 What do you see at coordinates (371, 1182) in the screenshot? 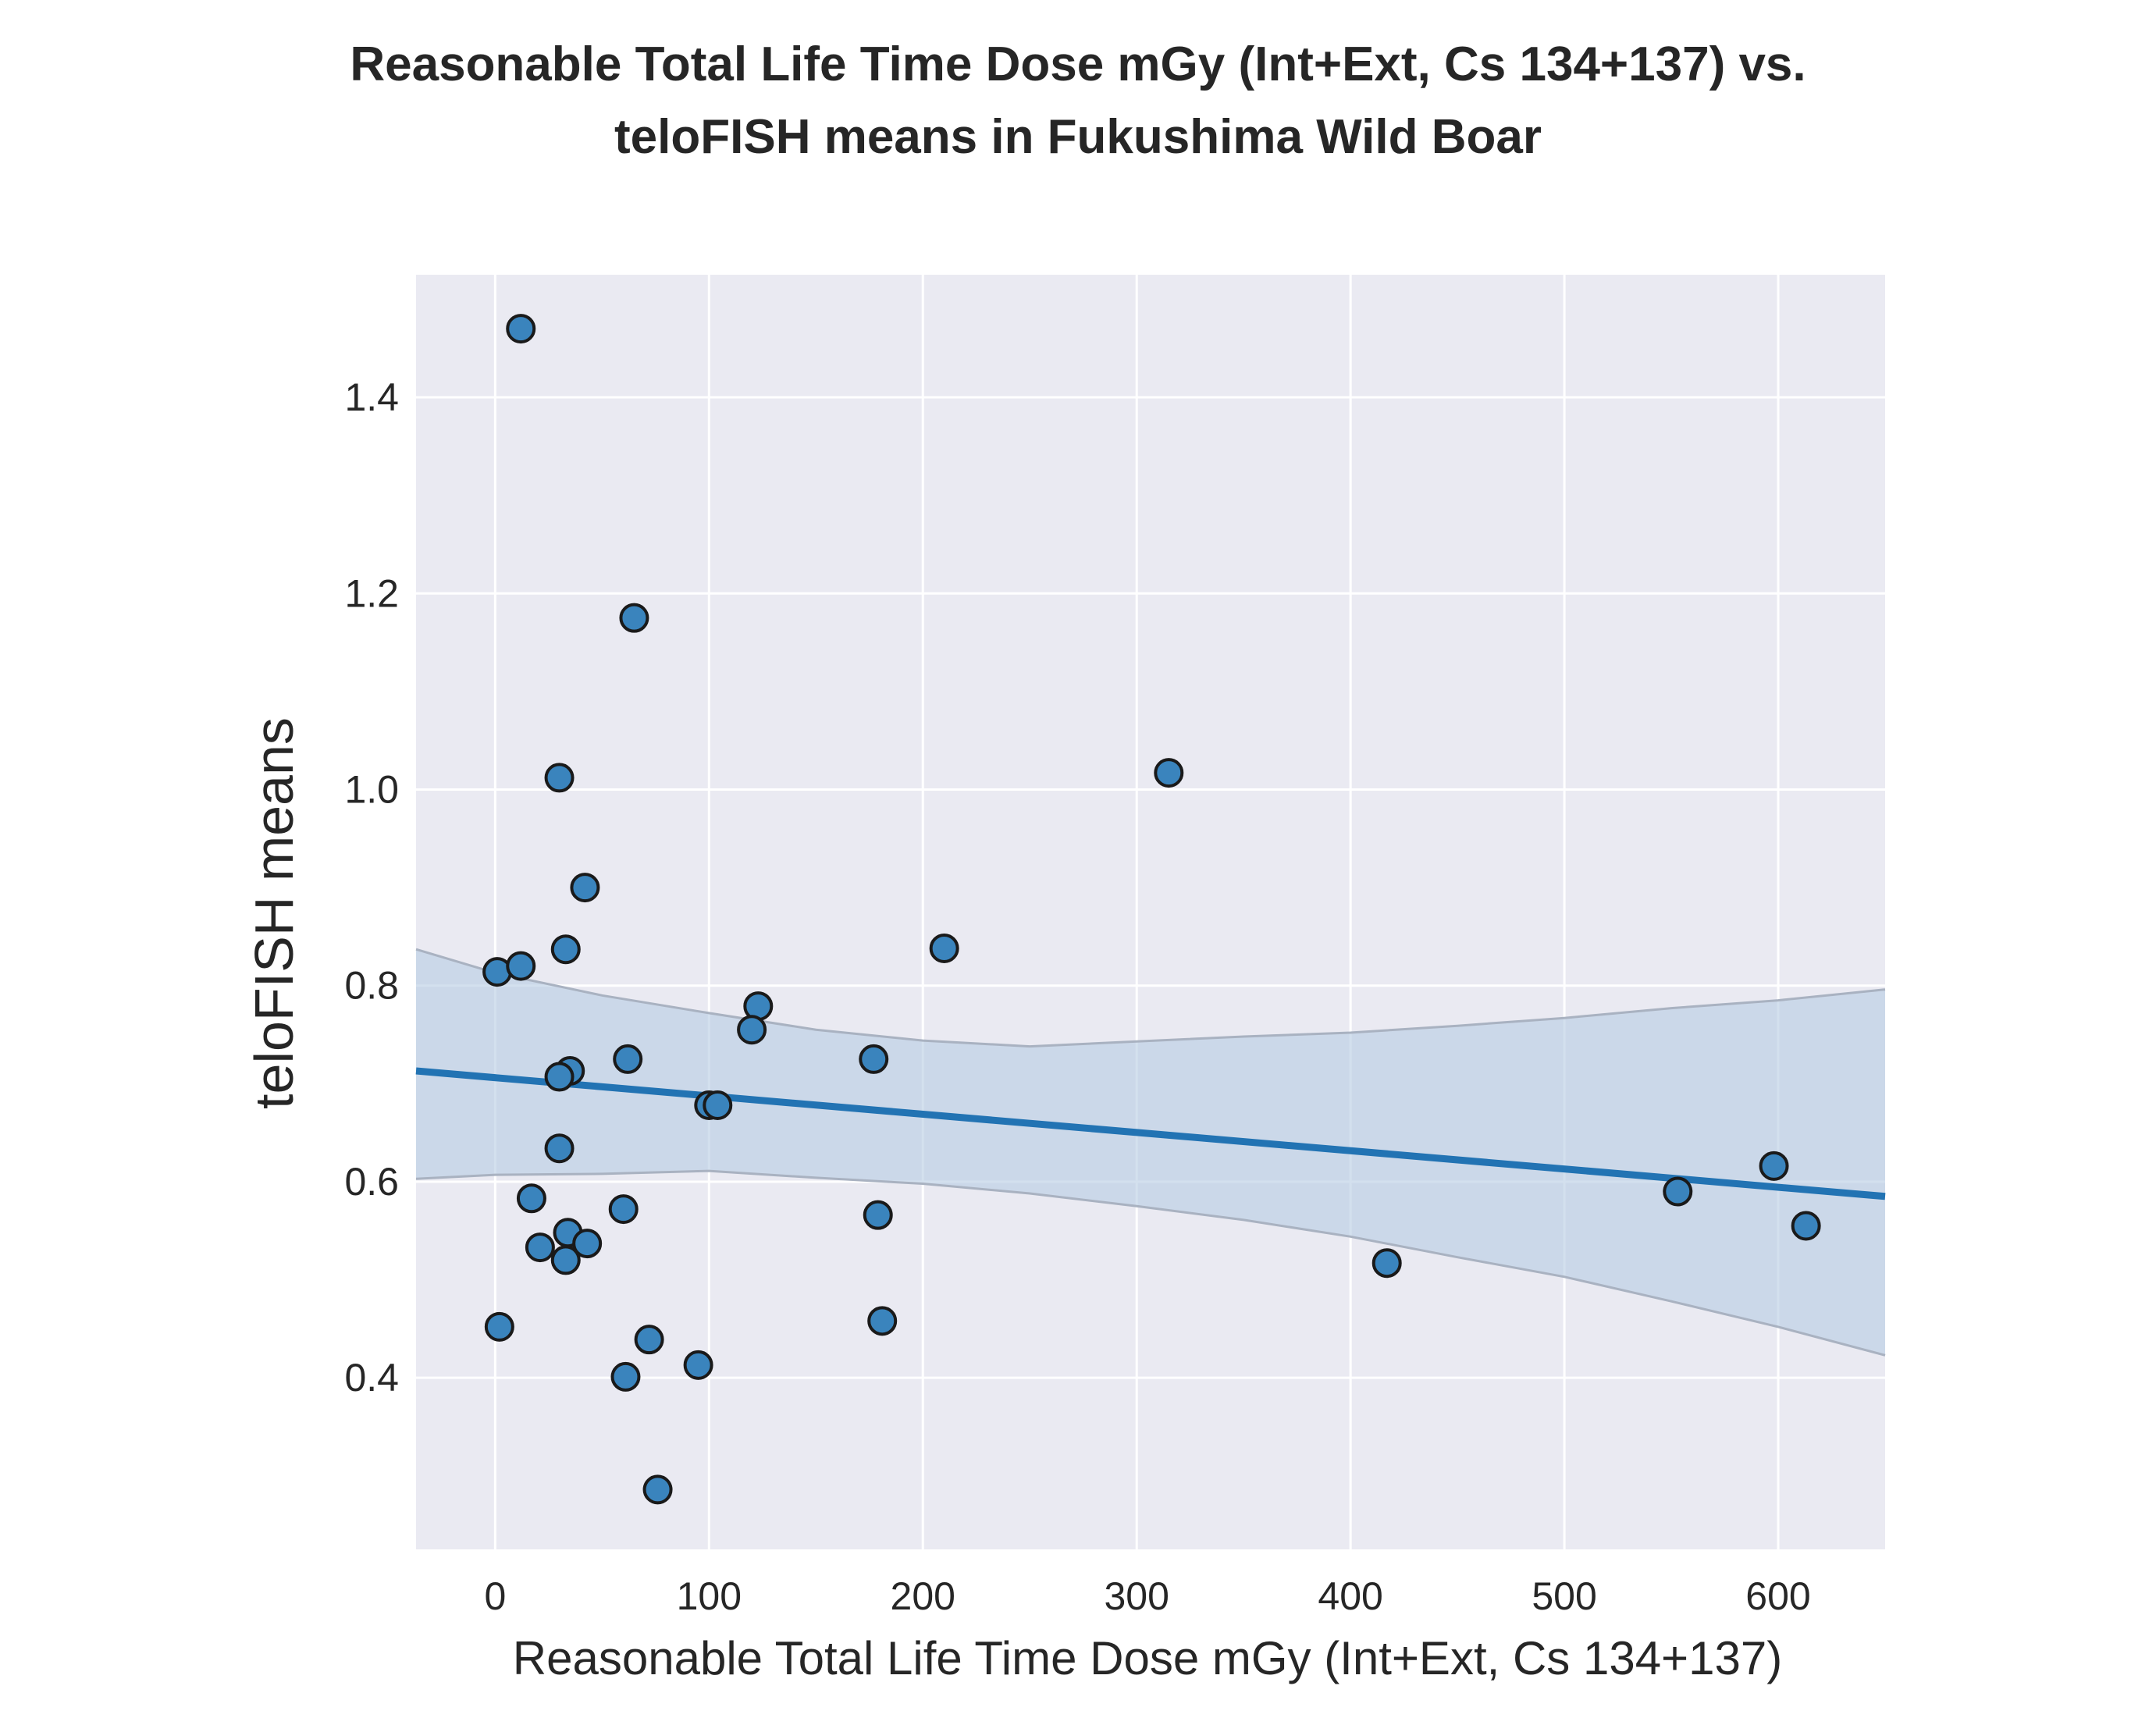
I see `y-tick-label: 0.6` at bounding box center [371, 1182].